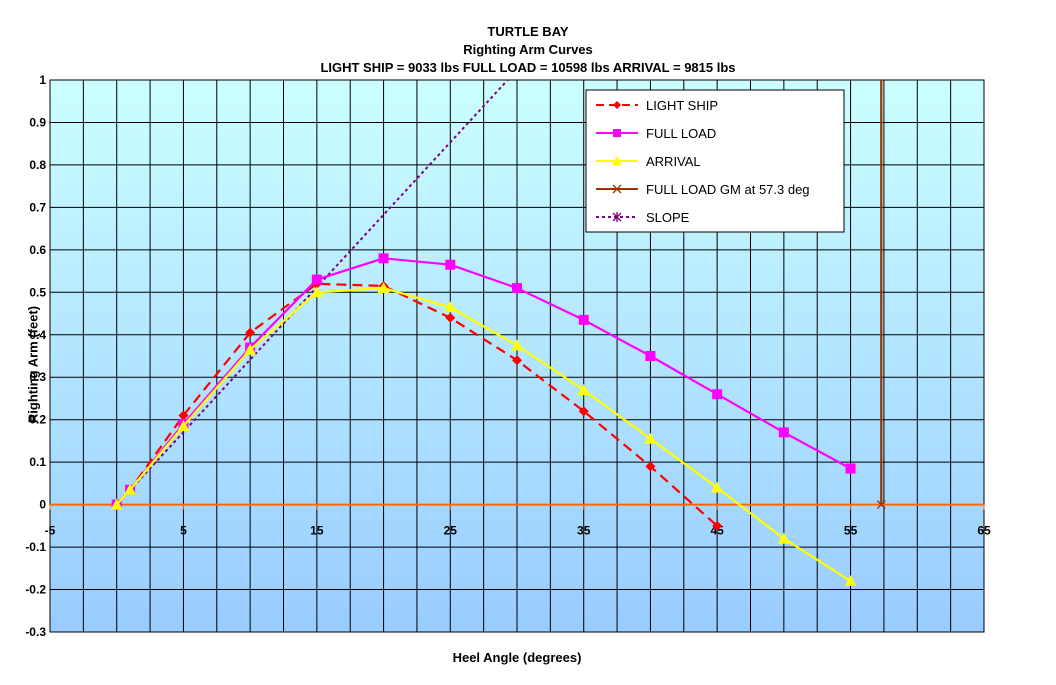 The image size is (1056, 685). What do you see at coordinates (37, 250) in the screenshot?
I see `y-tick-label: 0.6` at bounding box center [37, 250].